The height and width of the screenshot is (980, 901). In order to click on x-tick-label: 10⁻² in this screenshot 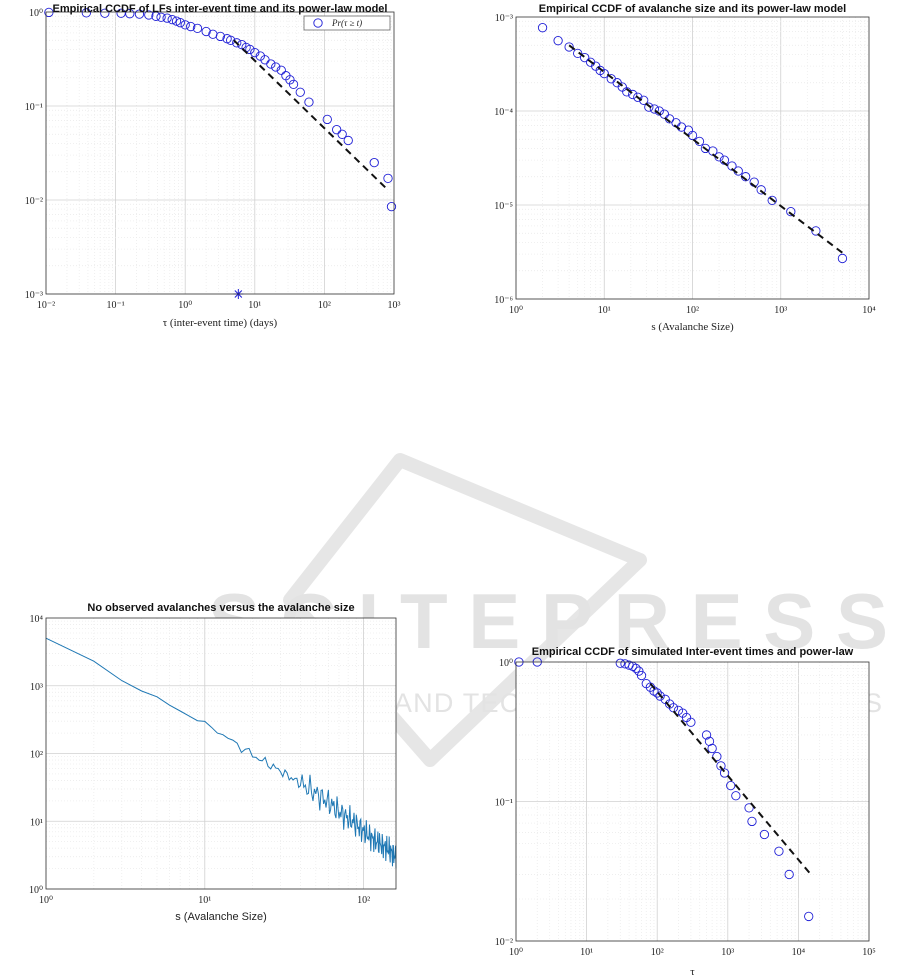, I will do `click(46, 305)`.